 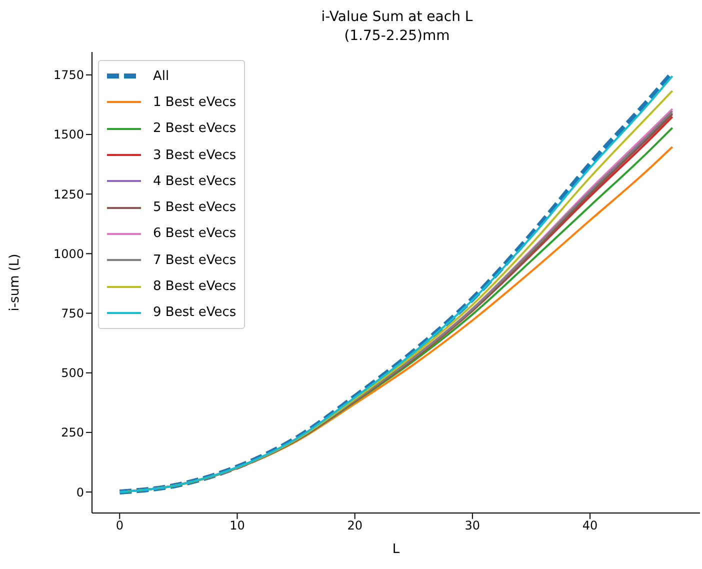 What do you see at coordinates (15, 283) in the screenshot?
I see `y-axis-title: i-sum (L)` at bounding box center [15, 283].